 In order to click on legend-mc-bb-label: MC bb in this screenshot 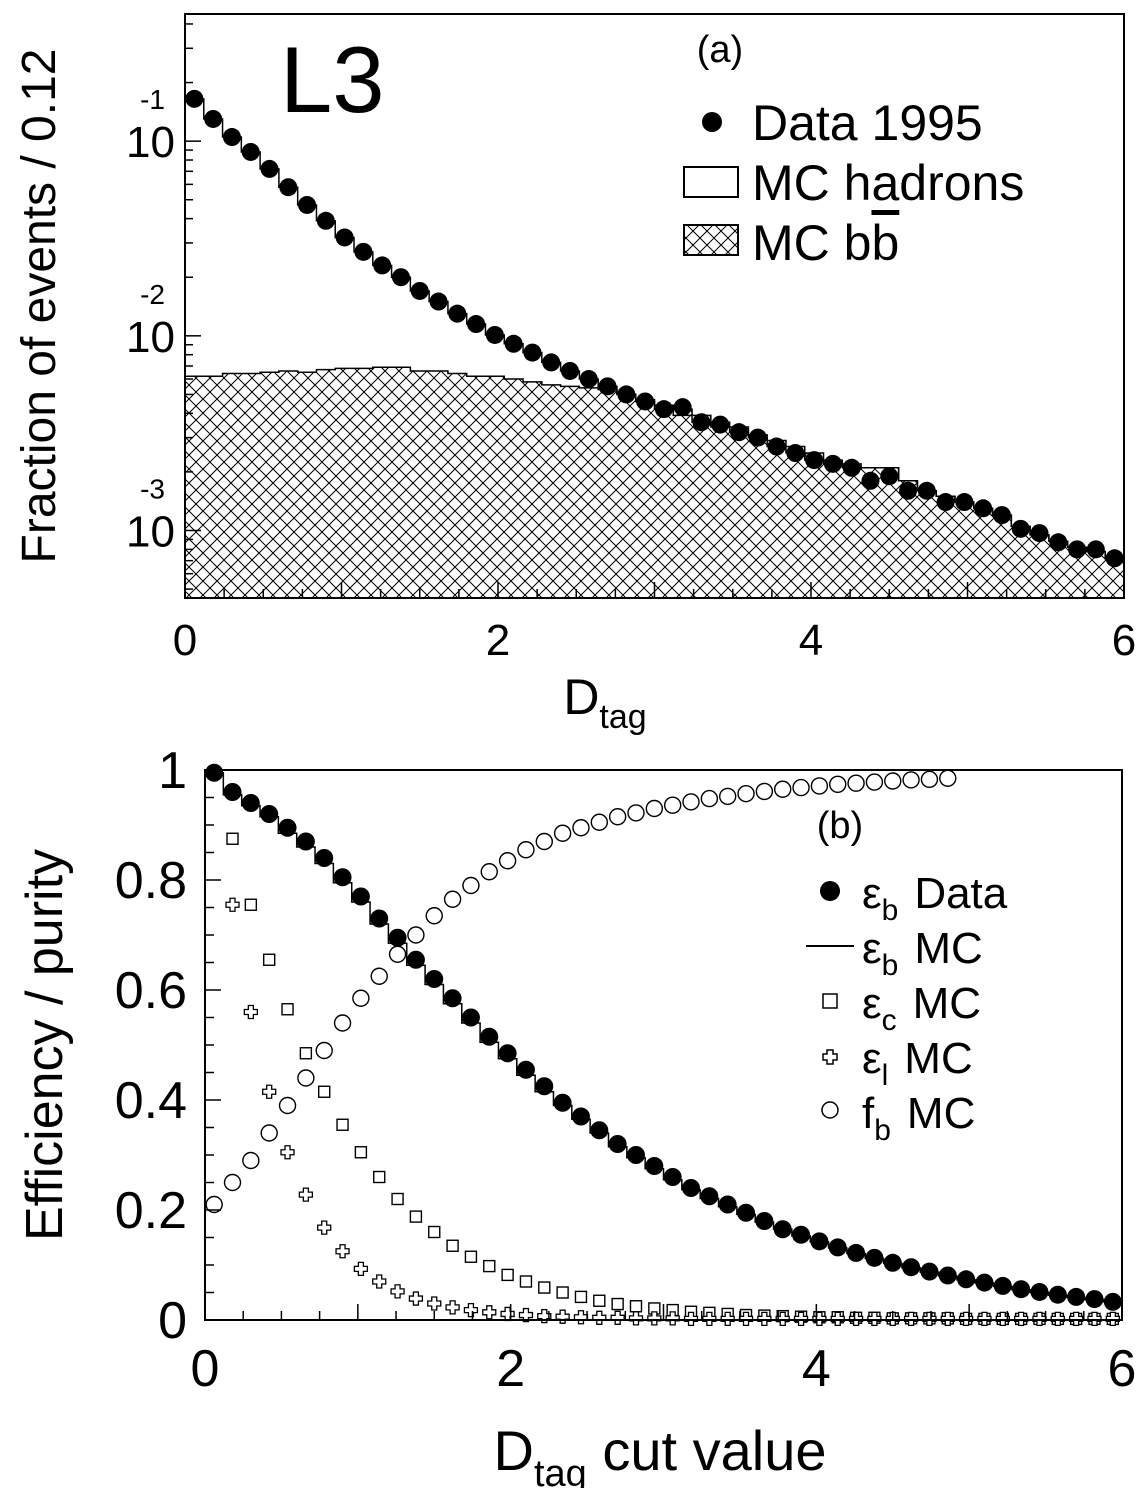, I will do `click(825, 243)`.